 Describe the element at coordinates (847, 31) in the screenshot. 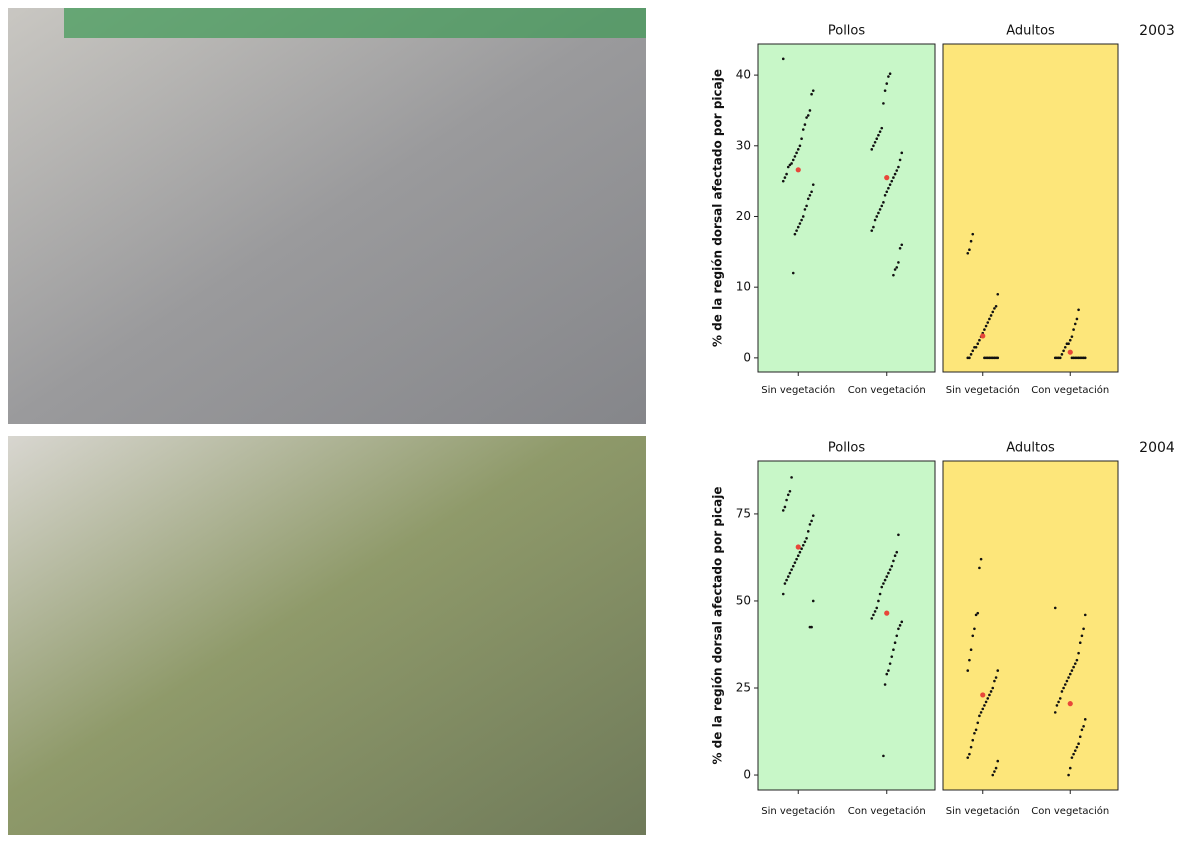

I see `panel-title: Pollos` at that location.